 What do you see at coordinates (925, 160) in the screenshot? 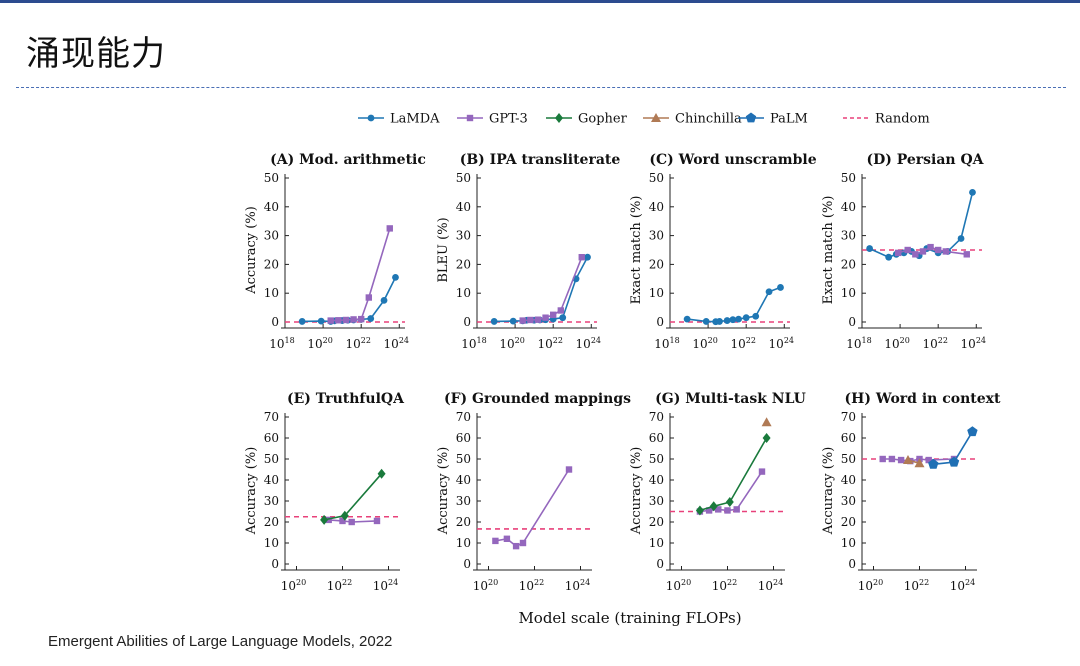
I see `chart-title: (D) Persian QA` at bounding box center [925, 160].